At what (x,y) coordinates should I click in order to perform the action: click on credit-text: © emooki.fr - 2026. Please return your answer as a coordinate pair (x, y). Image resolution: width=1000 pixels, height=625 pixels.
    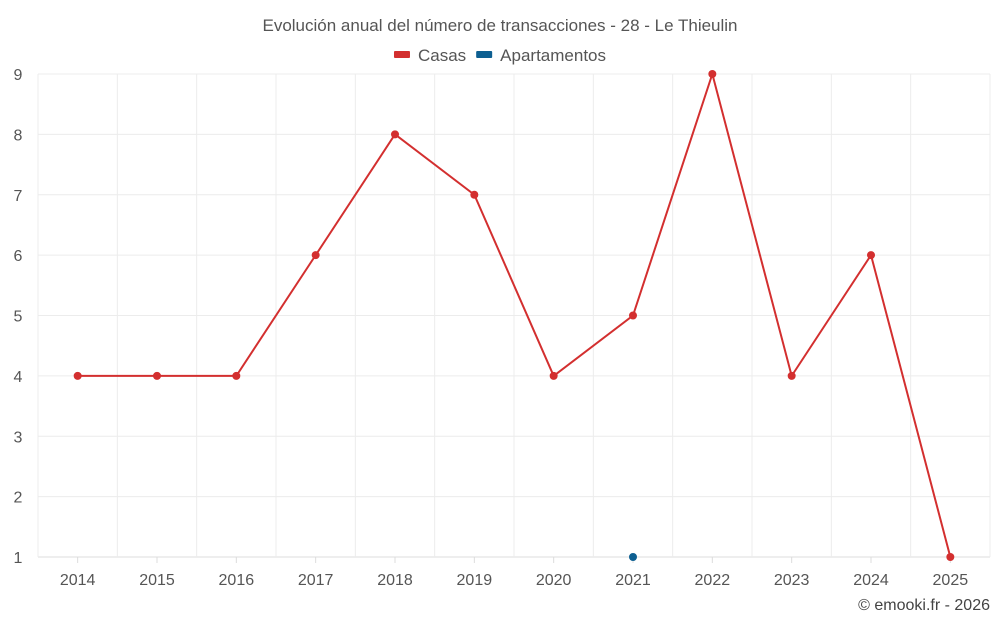
    Looking at the image, I should click on (924, 605).